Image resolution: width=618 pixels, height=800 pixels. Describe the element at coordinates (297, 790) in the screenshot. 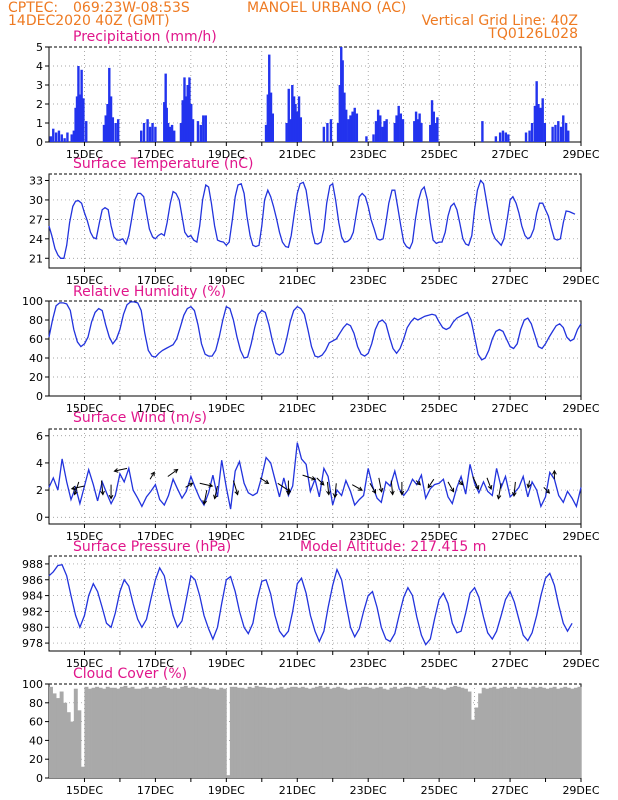

I see `cloud-cover-xtick-label: 21DEC` at that location.